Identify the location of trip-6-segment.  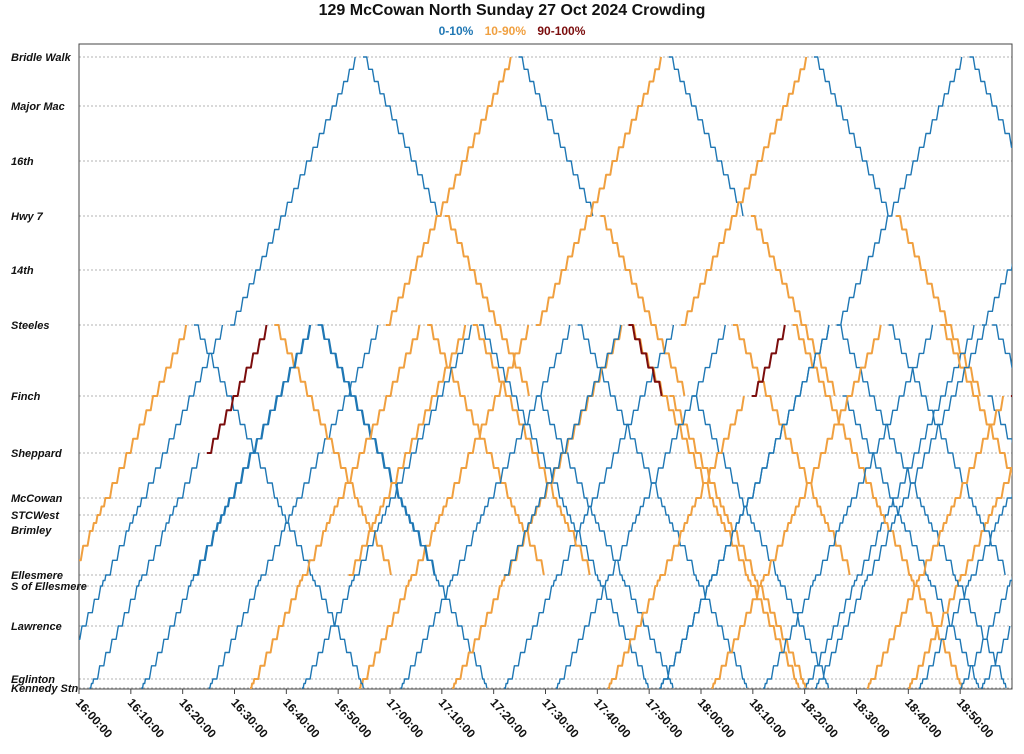
(960, 578).